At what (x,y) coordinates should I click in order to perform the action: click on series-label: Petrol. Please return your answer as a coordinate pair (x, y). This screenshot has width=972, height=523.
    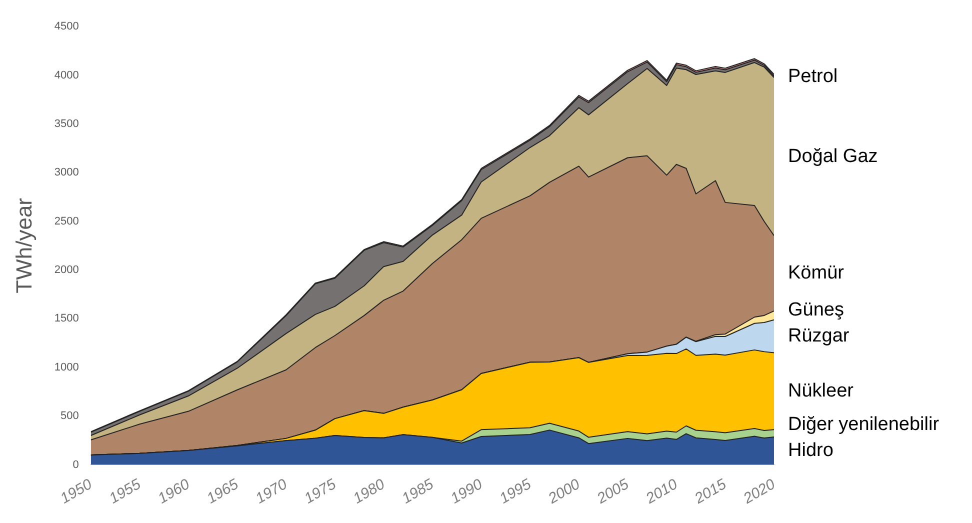
    Looking at the image, I should click on (813, 76).